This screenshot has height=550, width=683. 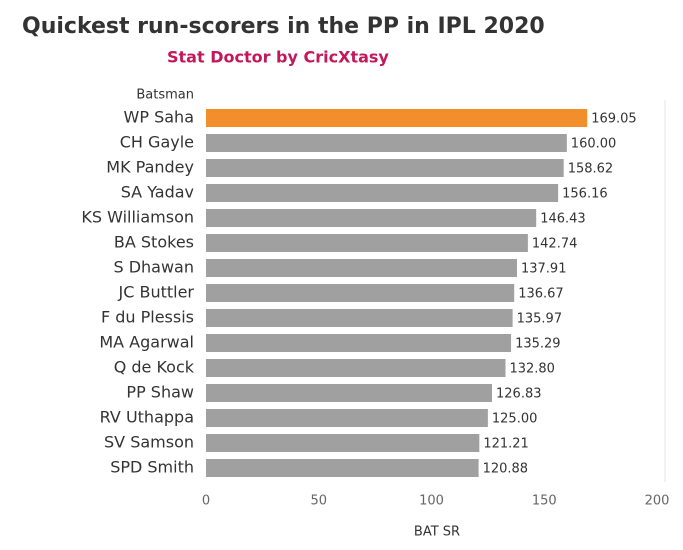 I want to click on x-axis-title: BAT SR, so click(x=437, y=532).